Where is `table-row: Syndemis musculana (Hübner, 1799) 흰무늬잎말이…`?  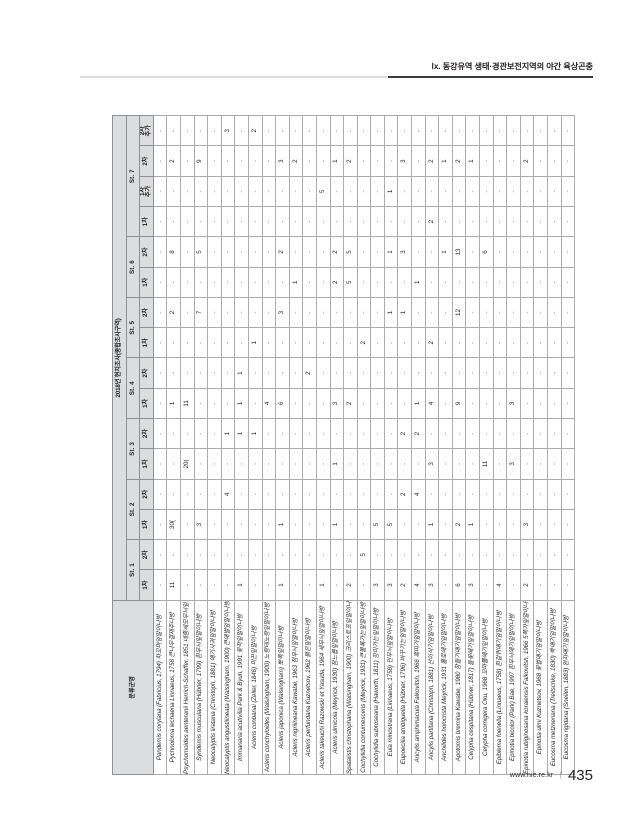 table-row: Syndemis musculana (Hübner, 1799) 흰무늬잎말이… is located at coordinates (201, 445).